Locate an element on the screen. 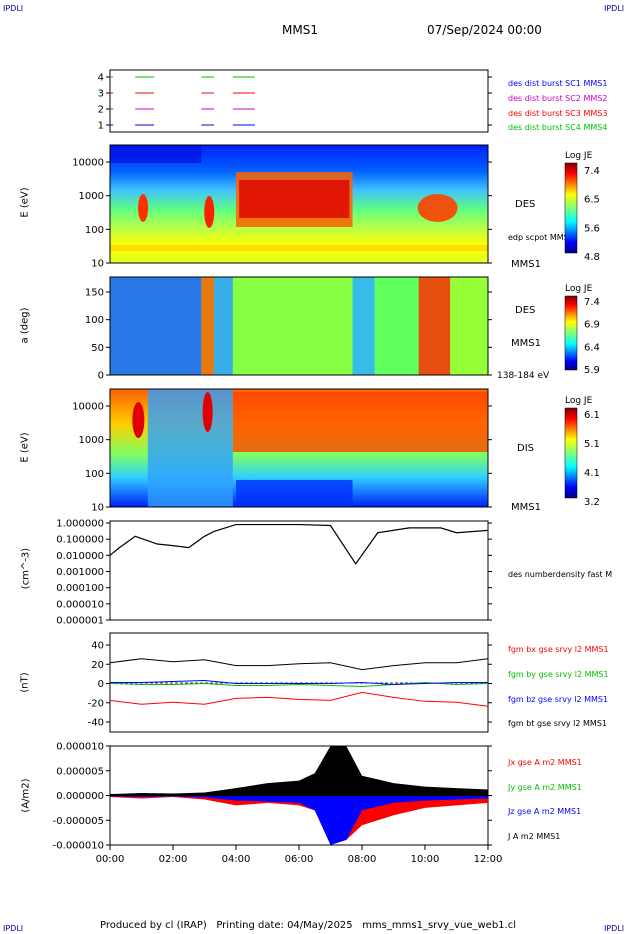  burst-panel: 4 3 2 1 is located at coordinates (295, 101).